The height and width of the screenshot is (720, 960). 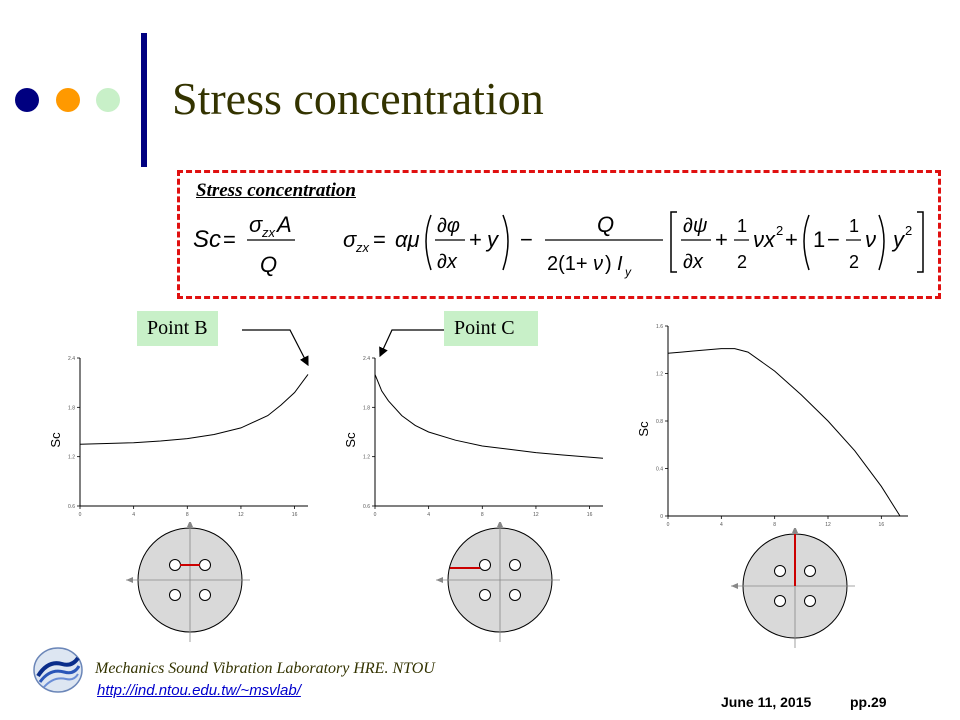 I want to click on mint-dot, so click(x=108, y=100).